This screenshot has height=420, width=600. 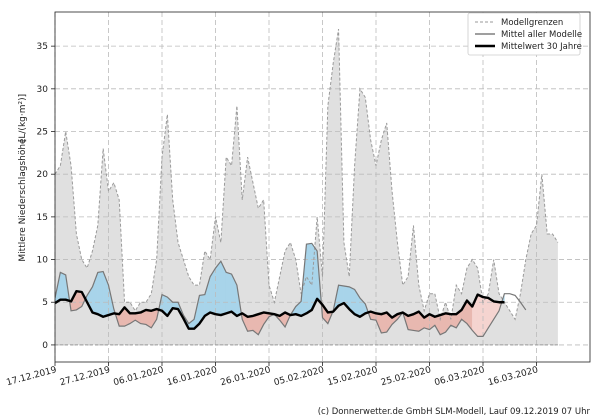 What do you see at coordinates (43, 90) in the screenshot?
I see `y-tick-label: 30` at bounding box center [43, 90].